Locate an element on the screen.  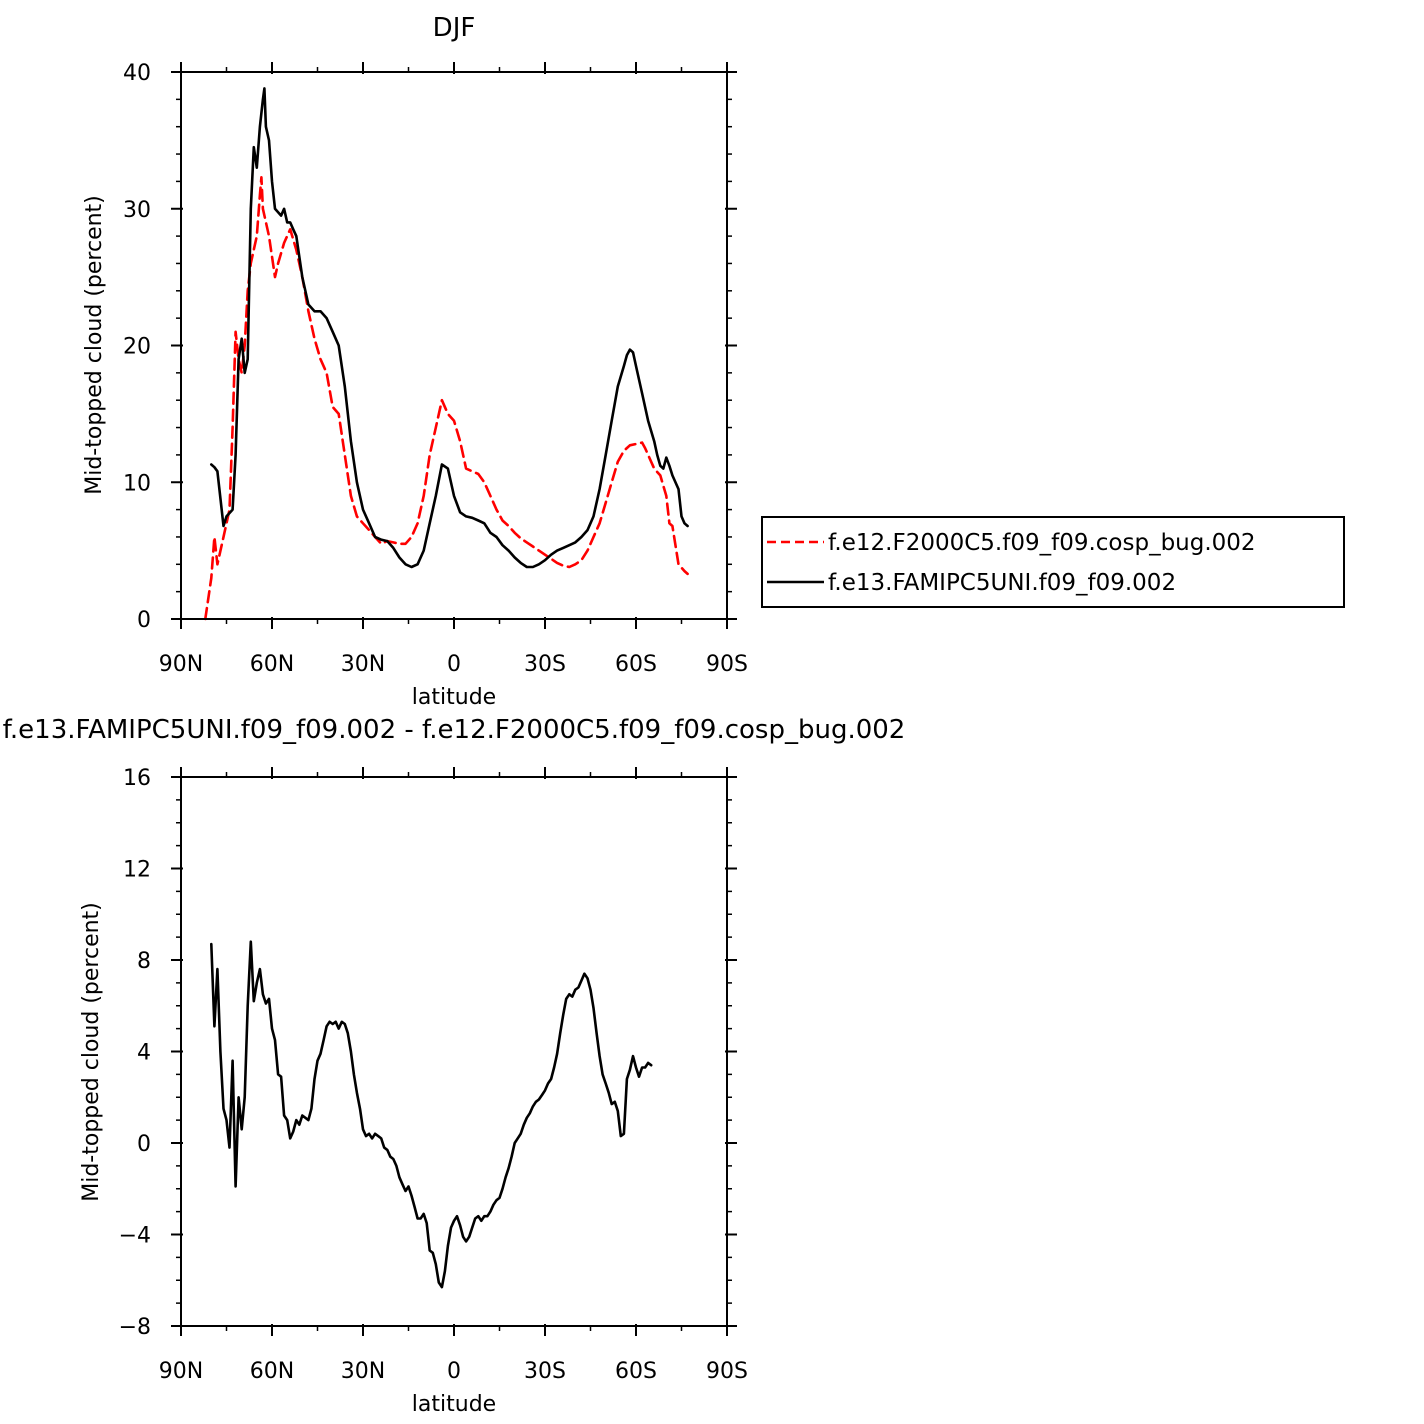
bottom-y-axis-label: Mid-topped cloud (percent) is located at coordinates (91, 1052).